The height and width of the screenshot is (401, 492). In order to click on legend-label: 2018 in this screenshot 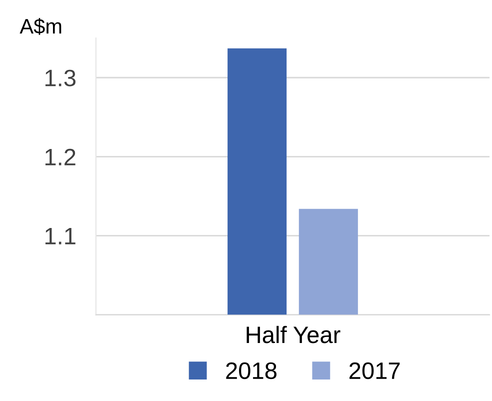, I will do `click(251, 371)`.